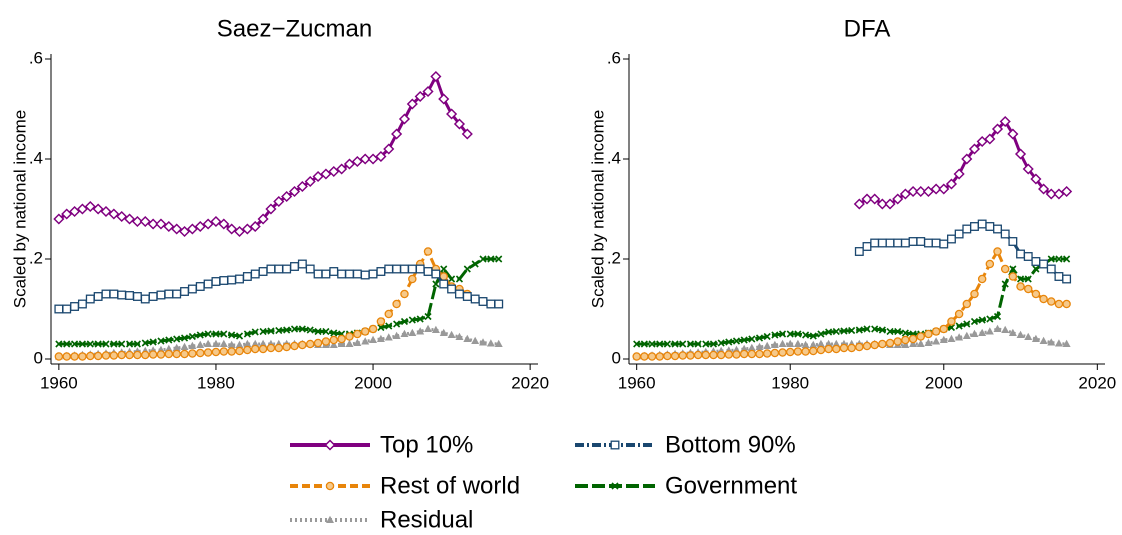 The width and height of the screenshot is (1122, 535). Describe the element at coordinates (637, 382) in the screenshot. I see `x-tick-label: 1960` at that location.